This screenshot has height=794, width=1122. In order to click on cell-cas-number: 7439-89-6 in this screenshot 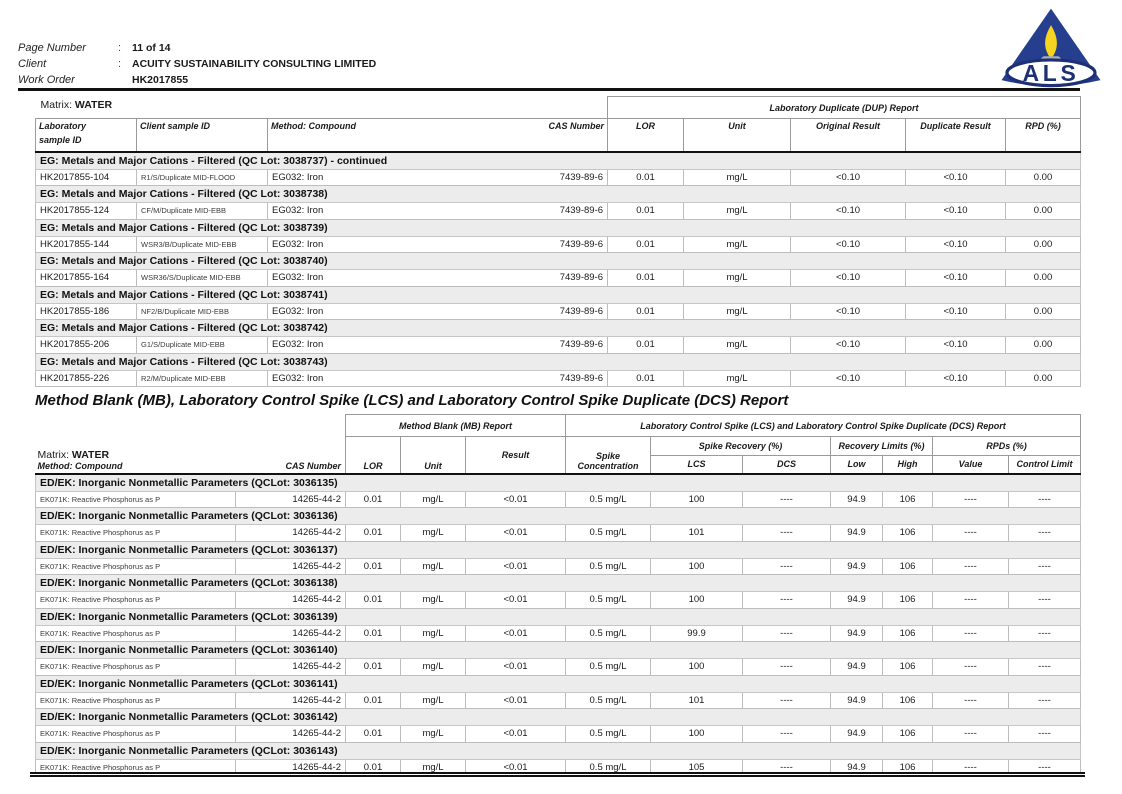, I will do `click(561, 244)`.